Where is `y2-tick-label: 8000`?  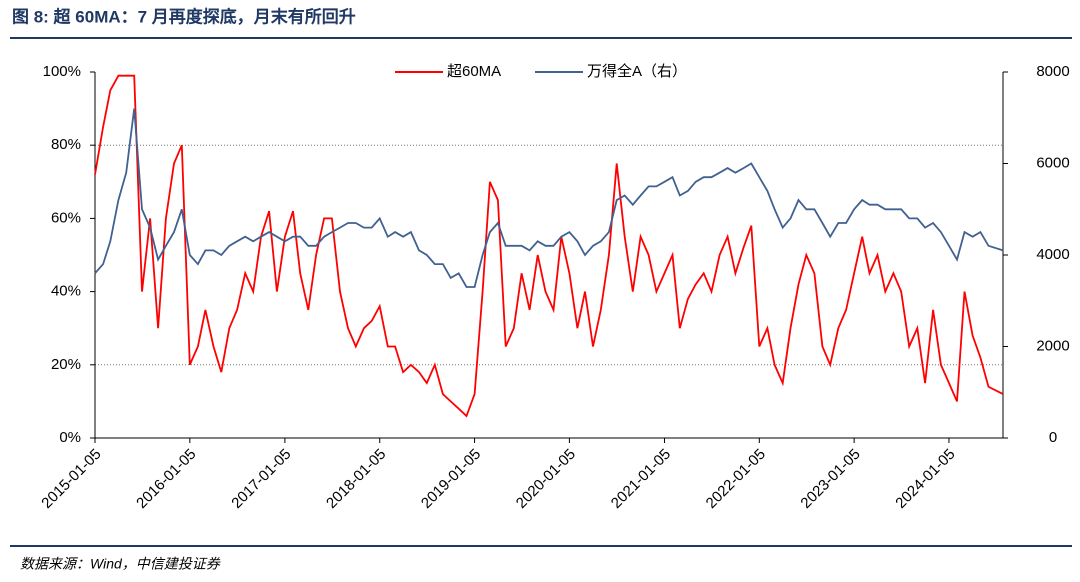
y2-tick-label: 8000 is located at coordinates (1052, 71).